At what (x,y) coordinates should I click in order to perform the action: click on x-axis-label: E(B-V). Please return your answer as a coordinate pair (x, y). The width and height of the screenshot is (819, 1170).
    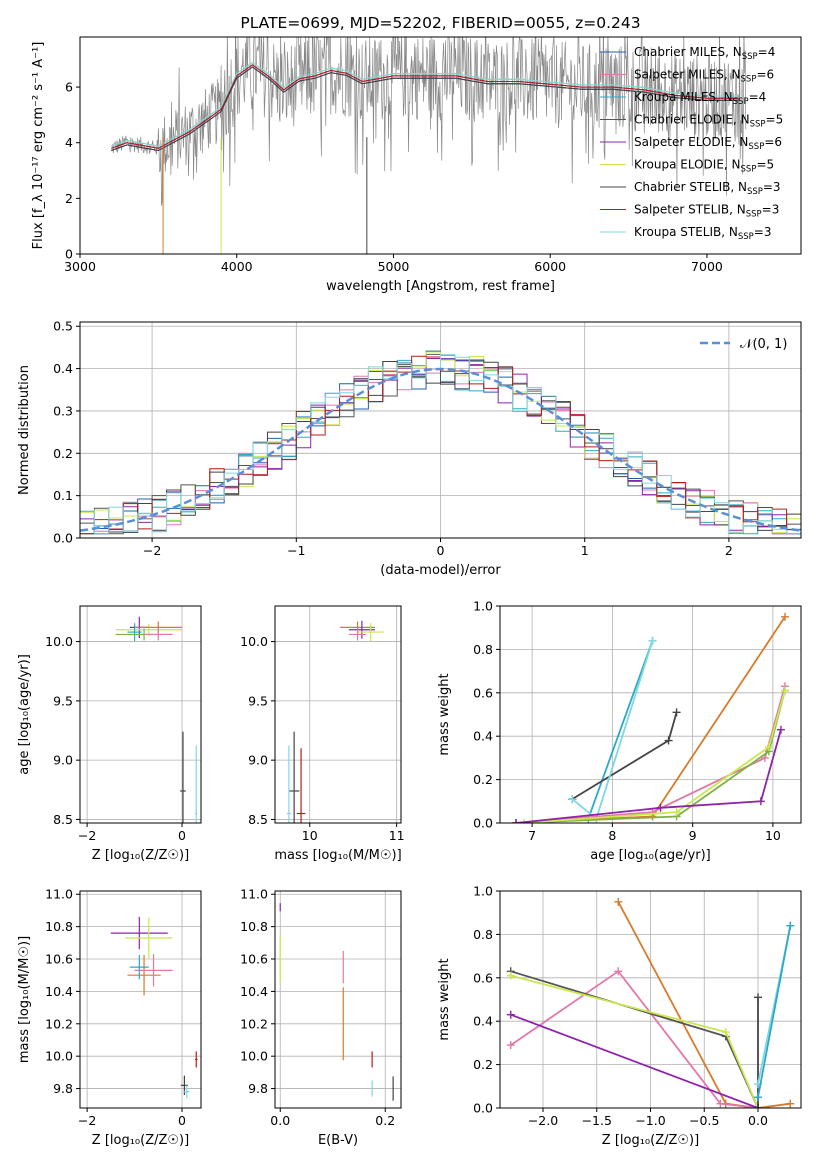
    Looking at the image, I should click on (338, 1140).